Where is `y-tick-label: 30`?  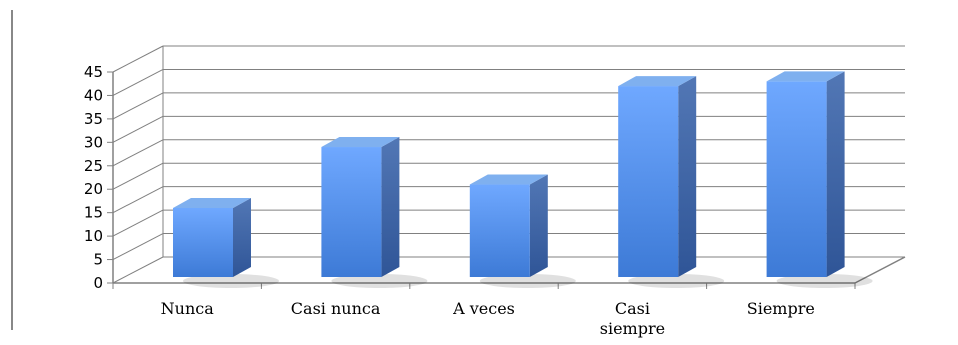 y-tick-label: 30 is located at coordinates (93, 142).